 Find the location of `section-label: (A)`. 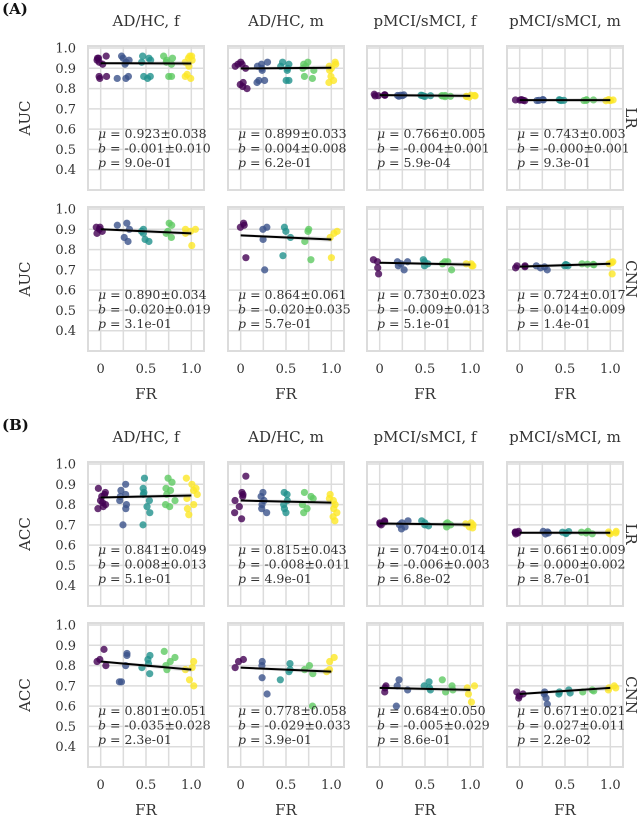

section-label: (A) is located at coordinates (15, 9).